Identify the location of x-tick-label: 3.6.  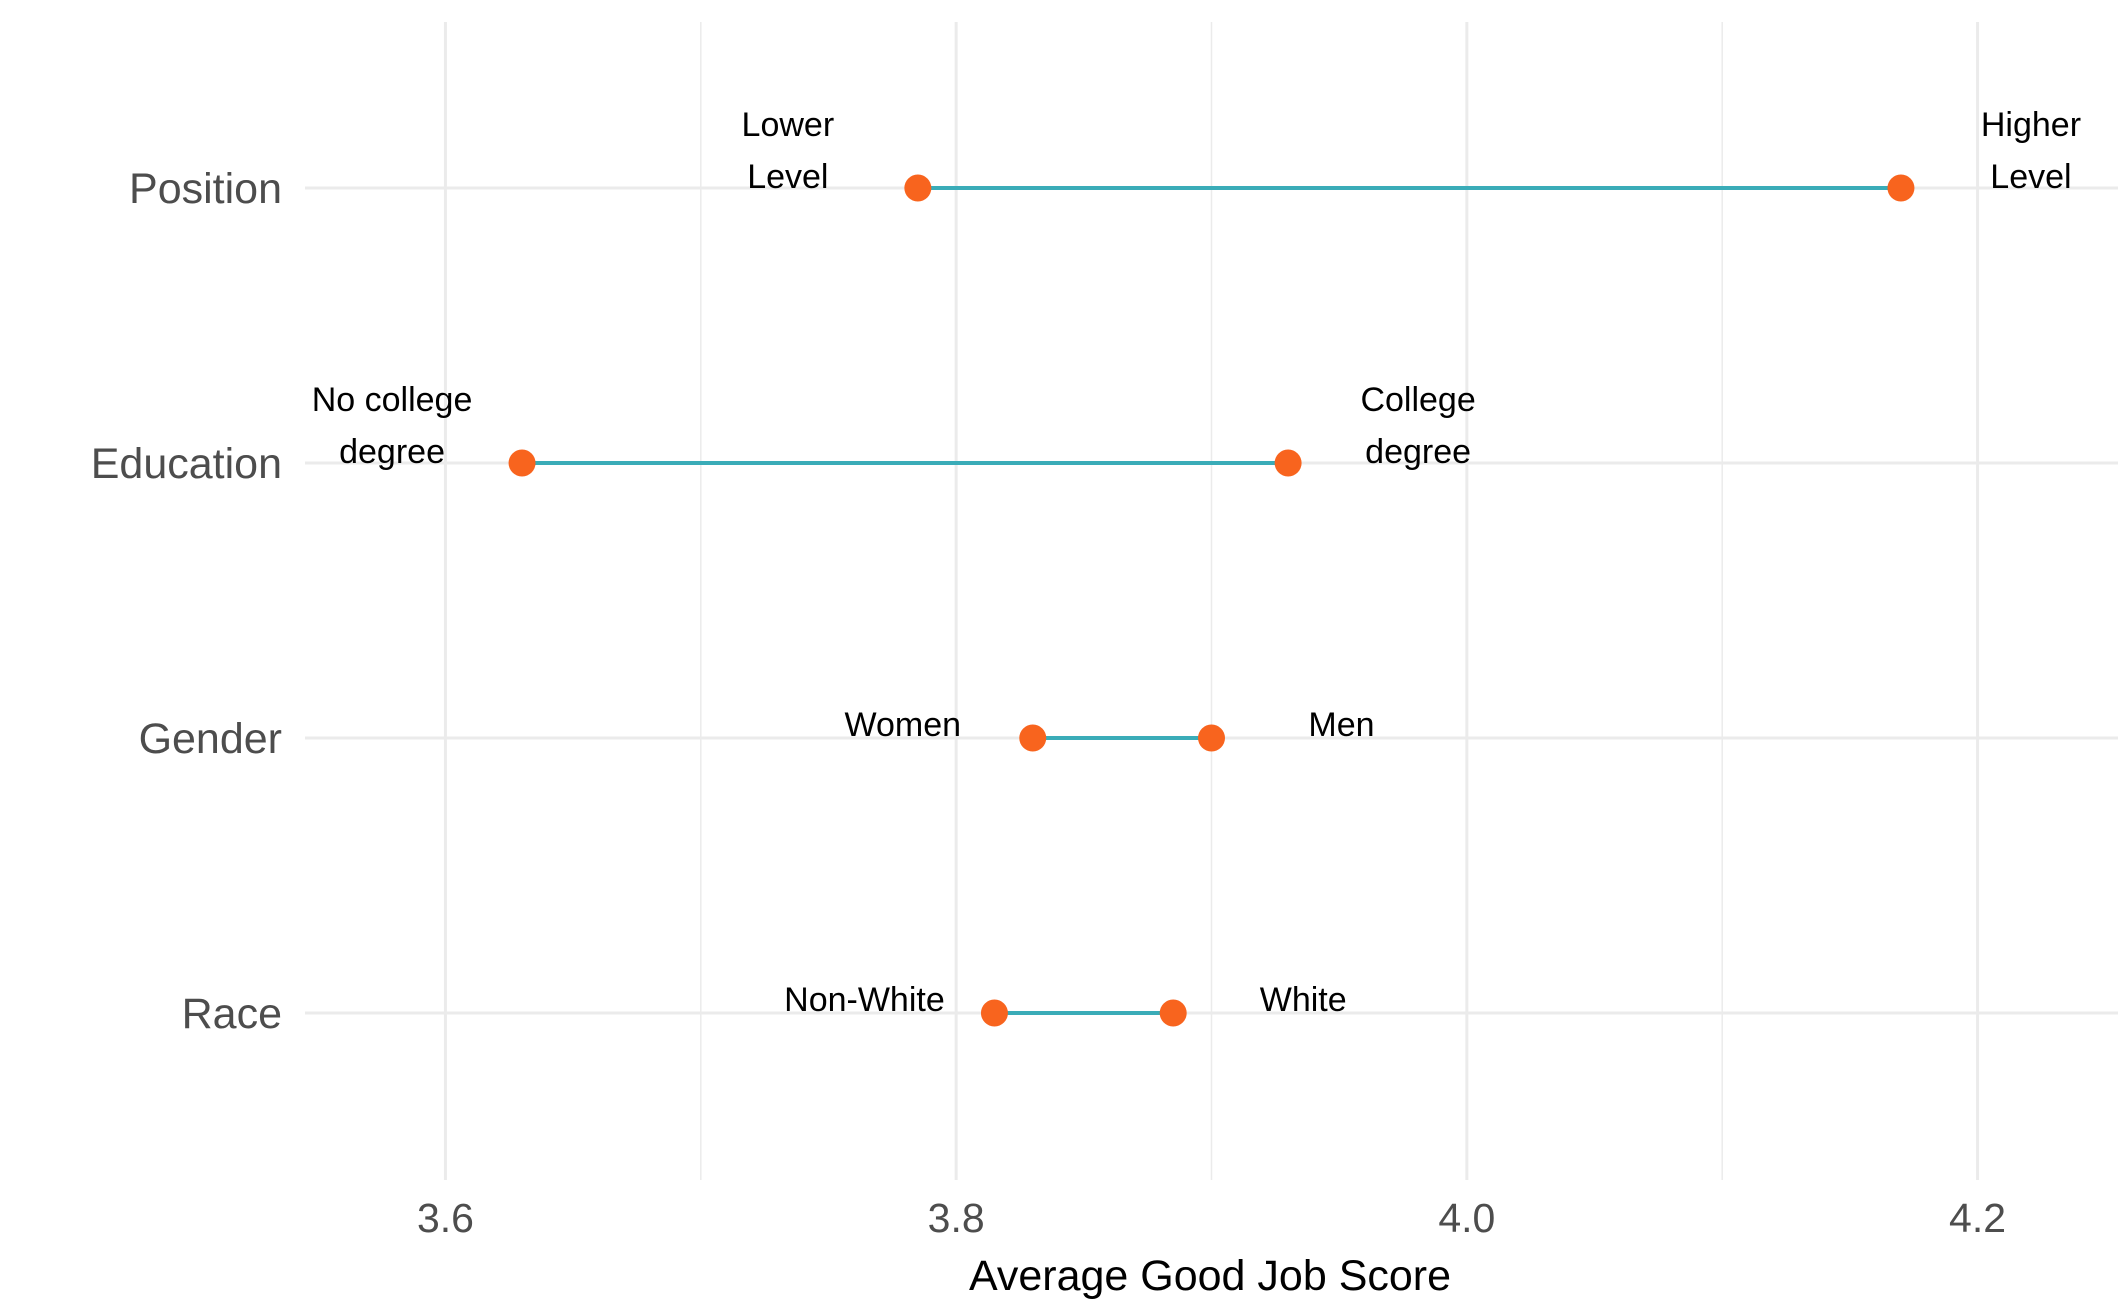
(445, 1218).